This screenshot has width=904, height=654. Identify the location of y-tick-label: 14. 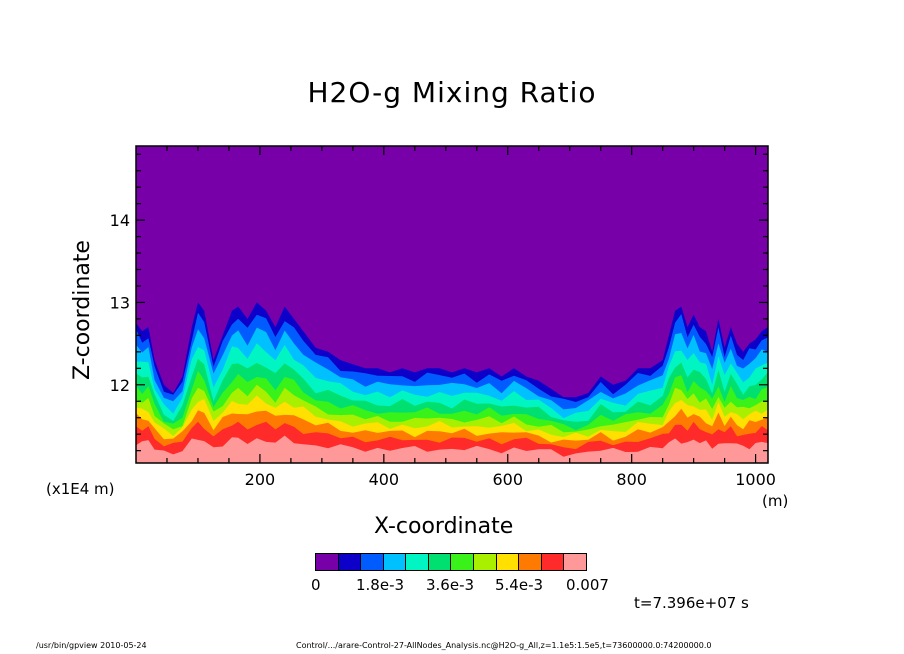
(120, 220).